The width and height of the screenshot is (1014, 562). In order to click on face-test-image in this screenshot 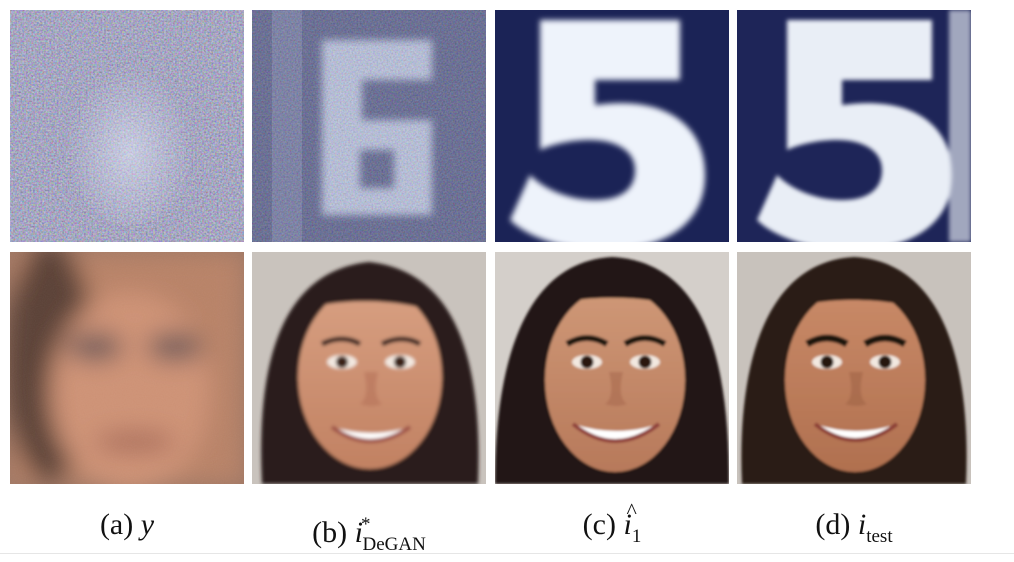, I will do `click(854, 368)`.